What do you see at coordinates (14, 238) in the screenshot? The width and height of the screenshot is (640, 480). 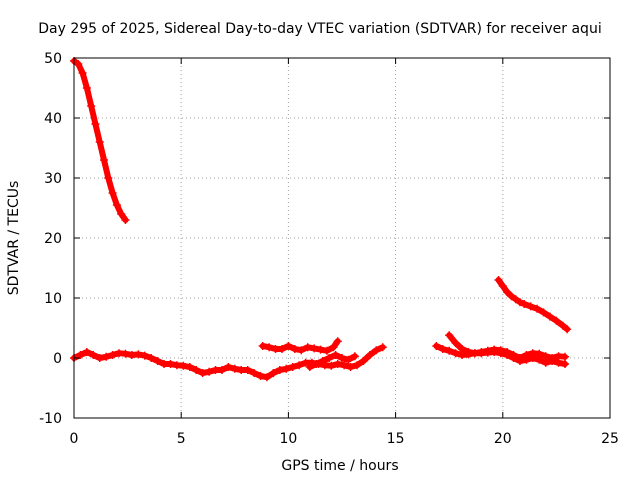 I see `y-axis-label: SDTVAR / TECUs` at bounding box center [14, 238].